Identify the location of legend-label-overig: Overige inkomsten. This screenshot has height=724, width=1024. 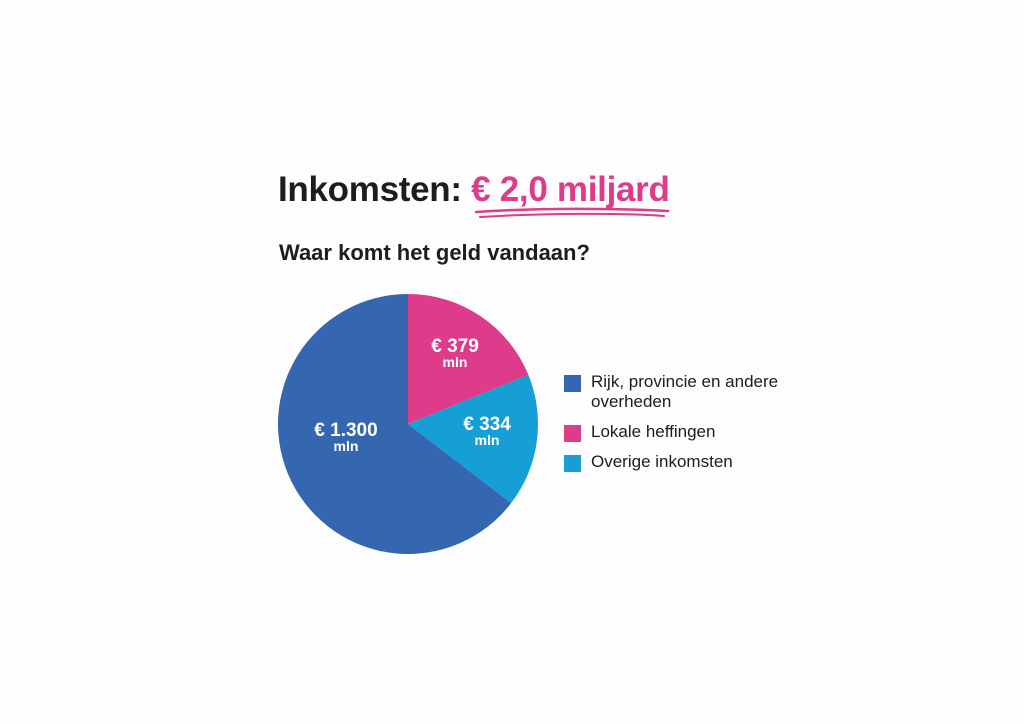
(662, 461).